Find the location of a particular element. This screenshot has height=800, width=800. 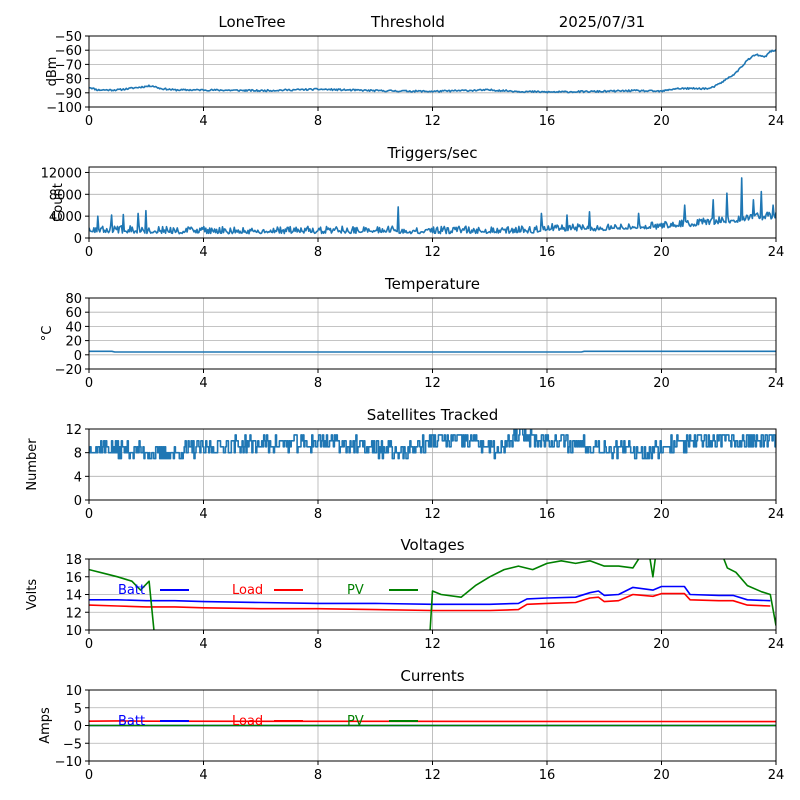

chart-title: Temperature is located at coordinates (432, 284).